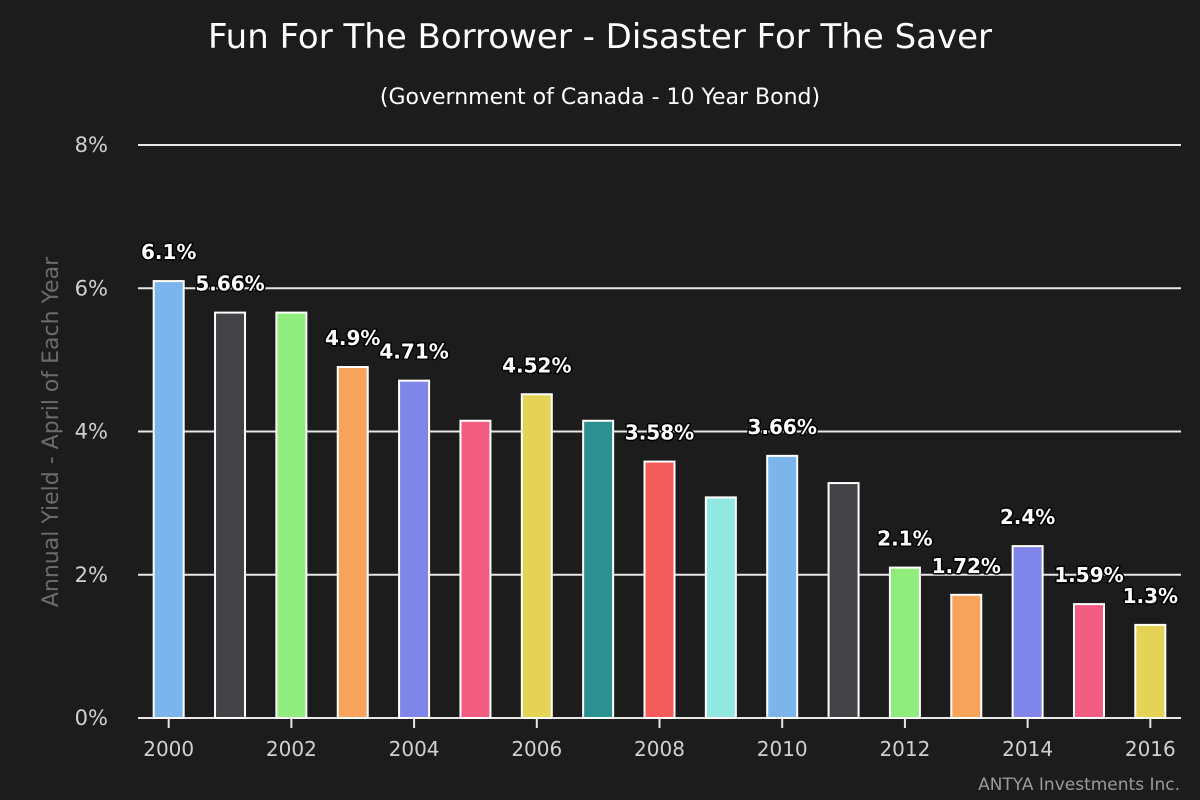 The height and width of the screenshot is (800, 1200). I want to click on data-label: 3.58%, so click(659, 433).